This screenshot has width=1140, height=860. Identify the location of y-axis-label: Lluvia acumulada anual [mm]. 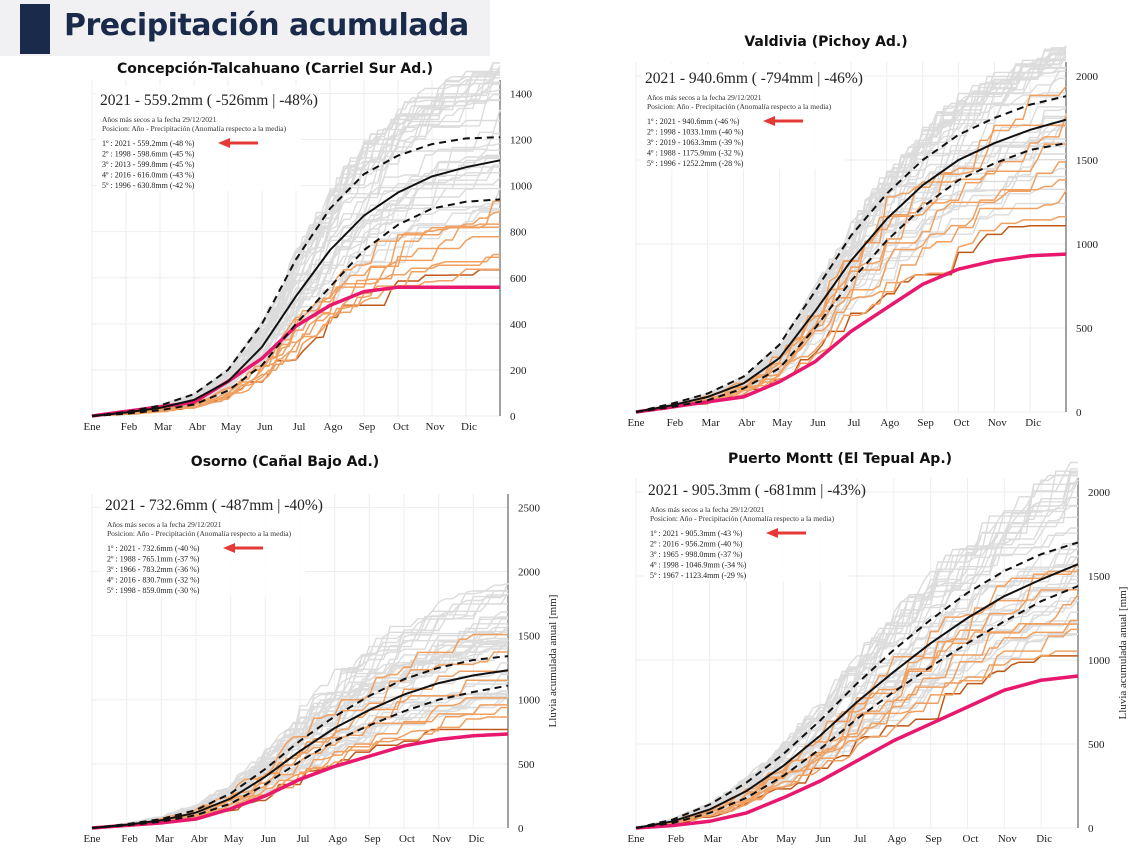
(1123, 653).